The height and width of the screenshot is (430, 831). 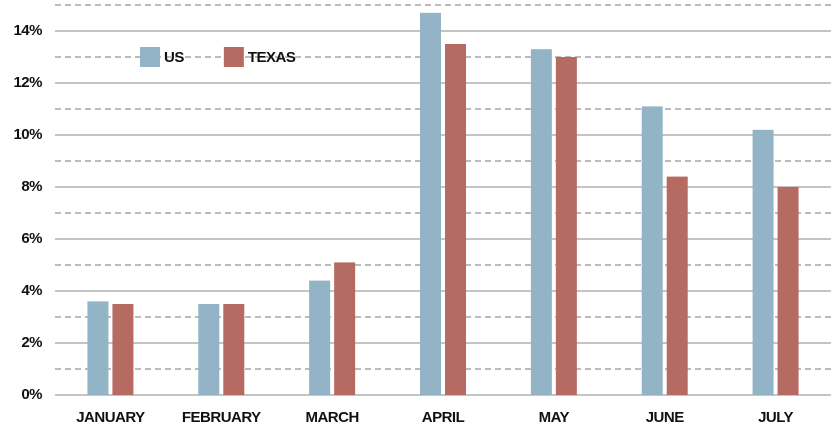 I want to click on y-tick-label: 8%, so click(x=31, y=186).